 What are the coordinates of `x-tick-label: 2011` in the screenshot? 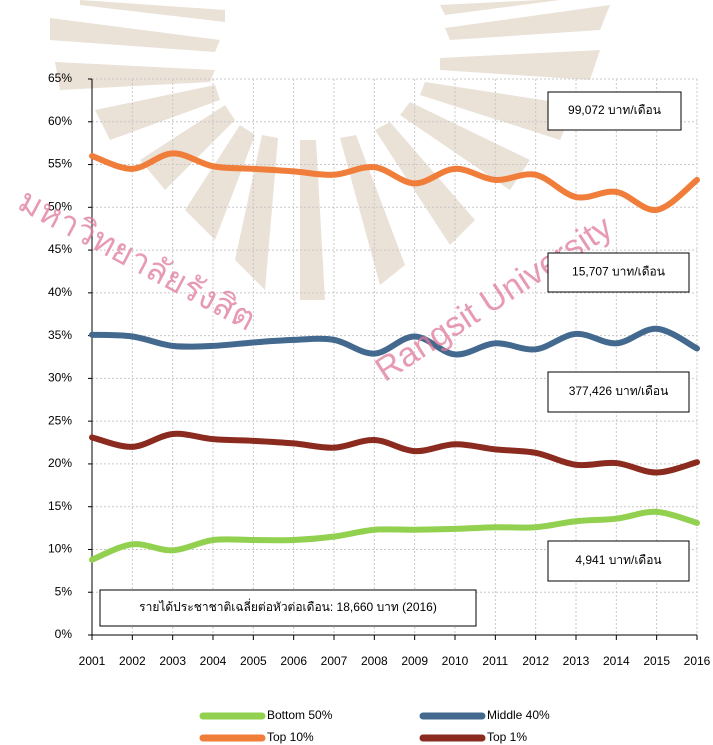 It's located at (495, 661).